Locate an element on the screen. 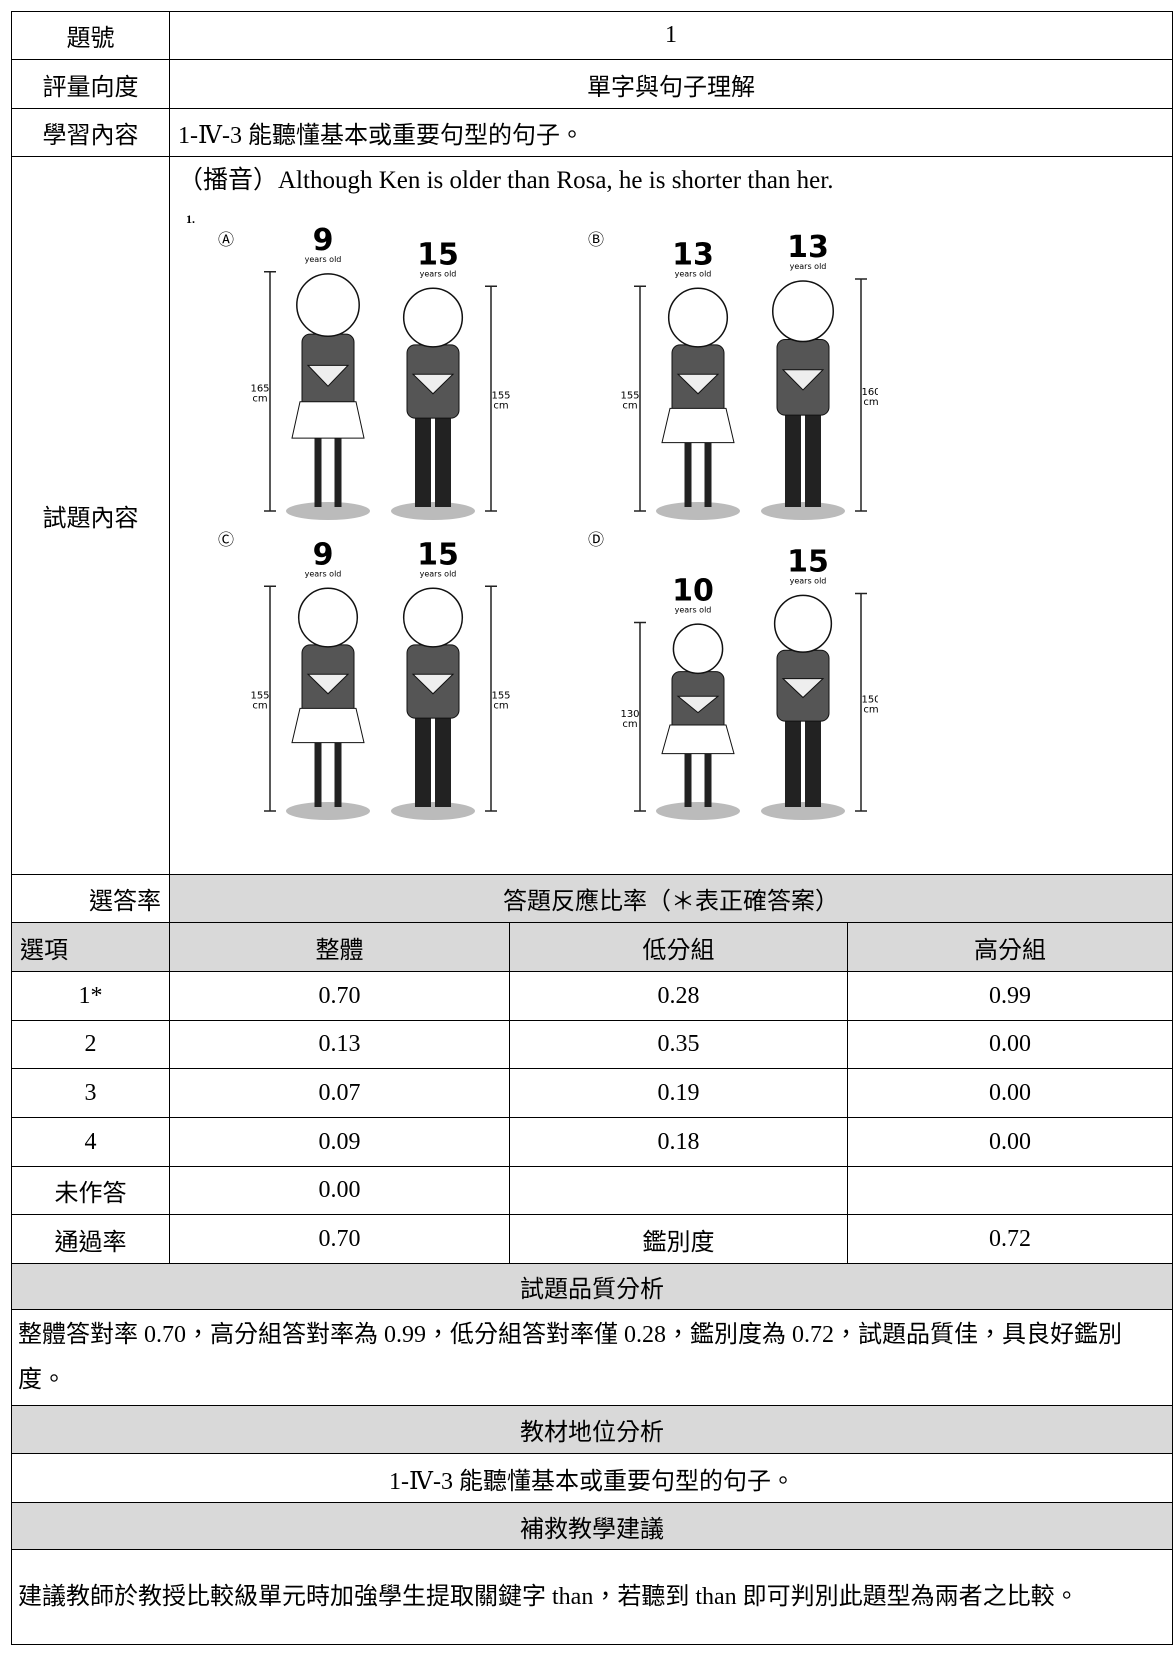 The height and width of the screenshot is (1655, 1173). section-text: 1-Ⅳ-3 能聽懂基本或重要句型的句子。 is located at coordinates (591, 1478).